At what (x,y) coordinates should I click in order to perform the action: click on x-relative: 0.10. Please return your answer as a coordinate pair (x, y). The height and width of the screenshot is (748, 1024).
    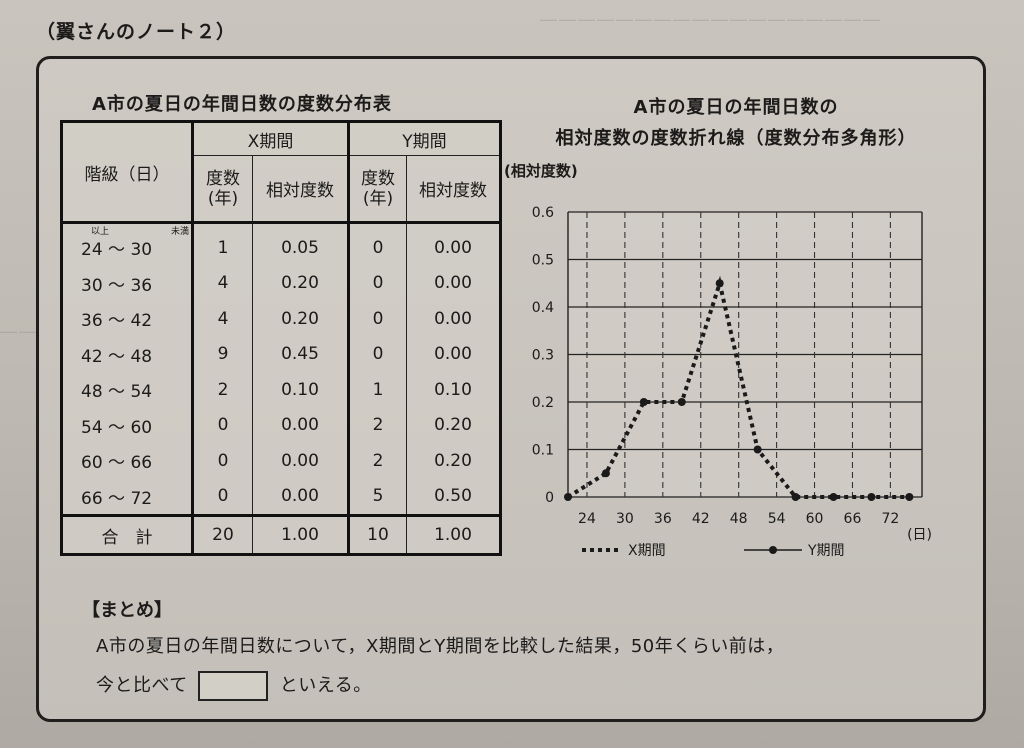
    Looking at the image, I should click on (301, 390).